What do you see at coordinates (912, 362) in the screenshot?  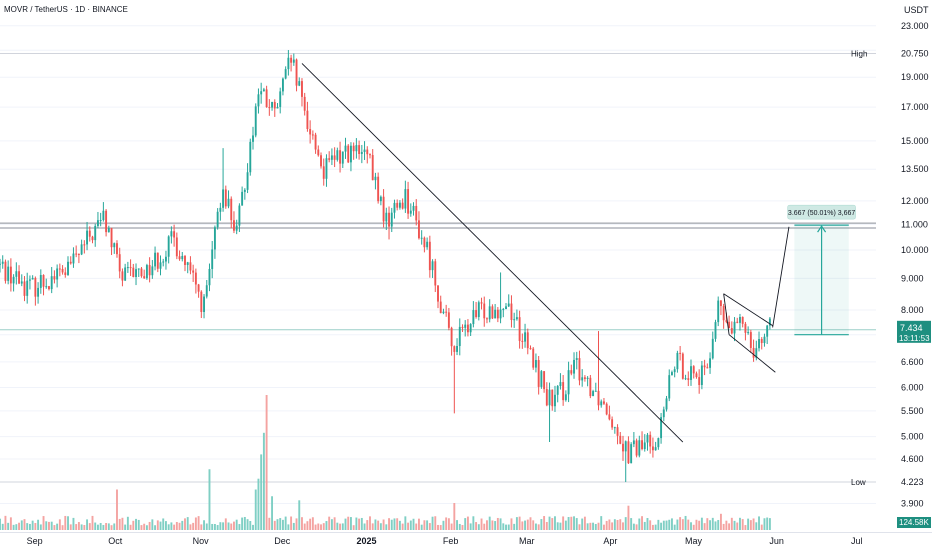 I see `price-tick-label: 6.600` at bounding box center [912, 362].